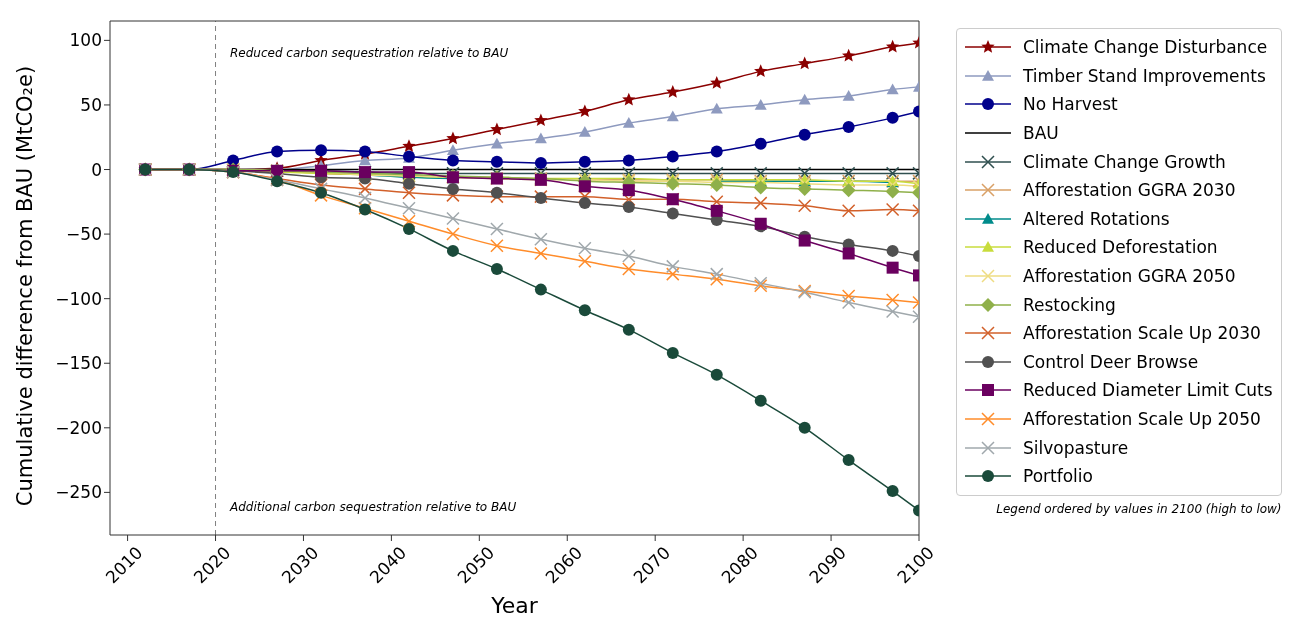 The image size is (1309, 617). I want to click on y-tick-label: −150, so click(78, 363).